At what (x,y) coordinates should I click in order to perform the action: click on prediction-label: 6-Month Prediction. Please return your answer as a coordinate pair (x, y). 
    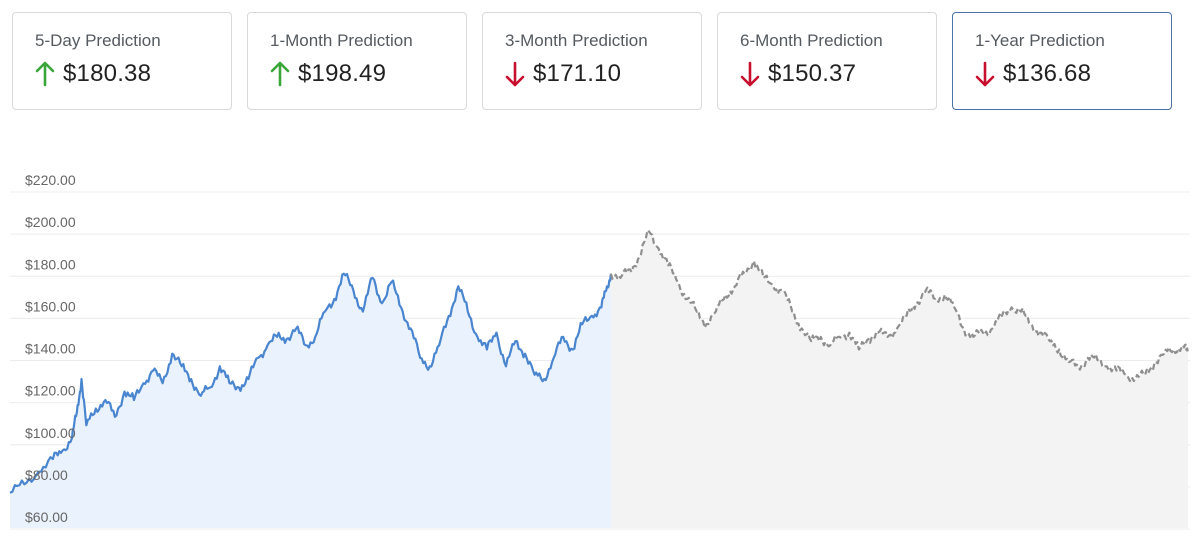
    Looking at the image, I should click on (811, 40).